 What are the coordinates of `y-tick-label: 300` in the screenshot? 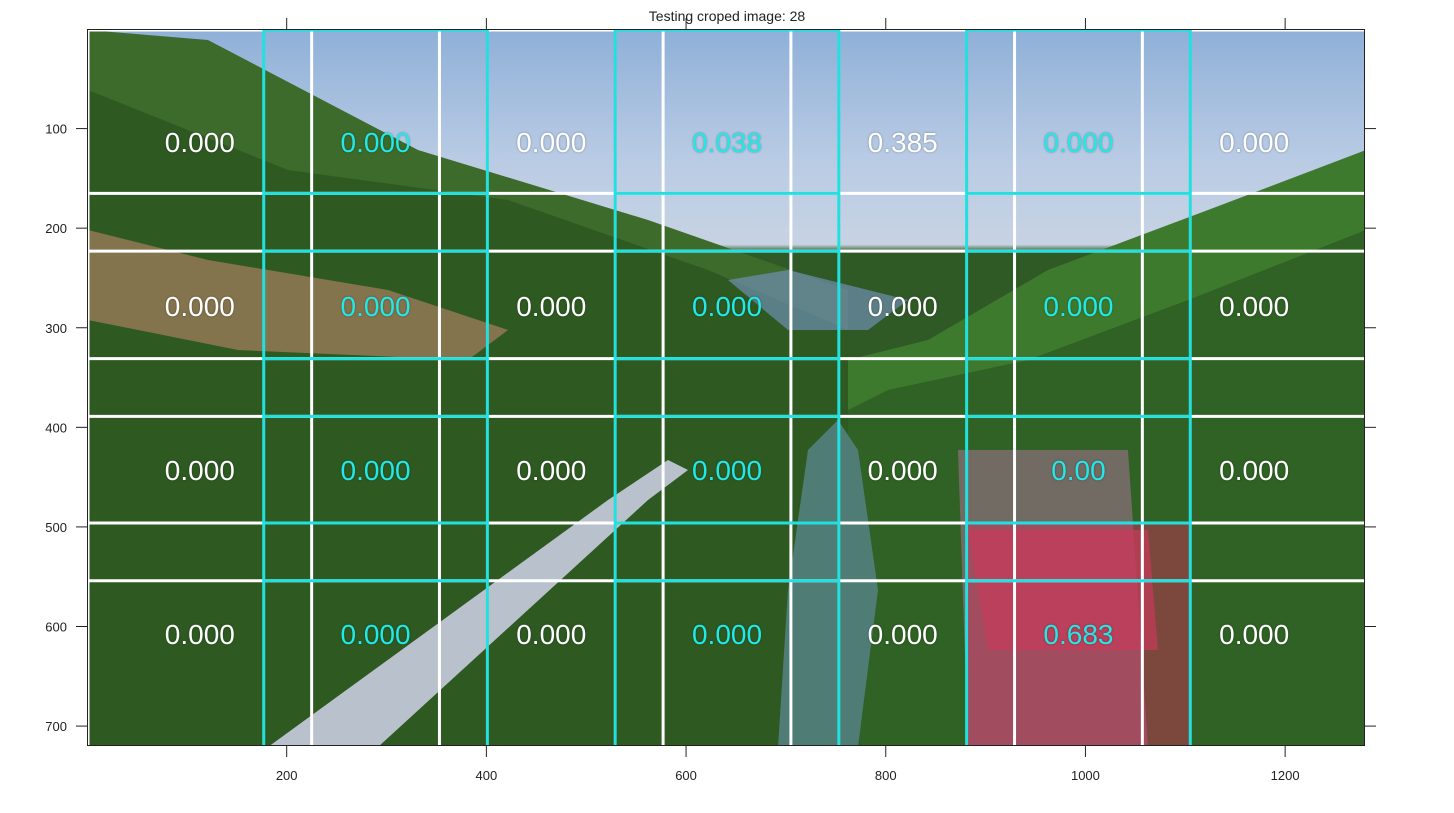 It's located at (56, 328).